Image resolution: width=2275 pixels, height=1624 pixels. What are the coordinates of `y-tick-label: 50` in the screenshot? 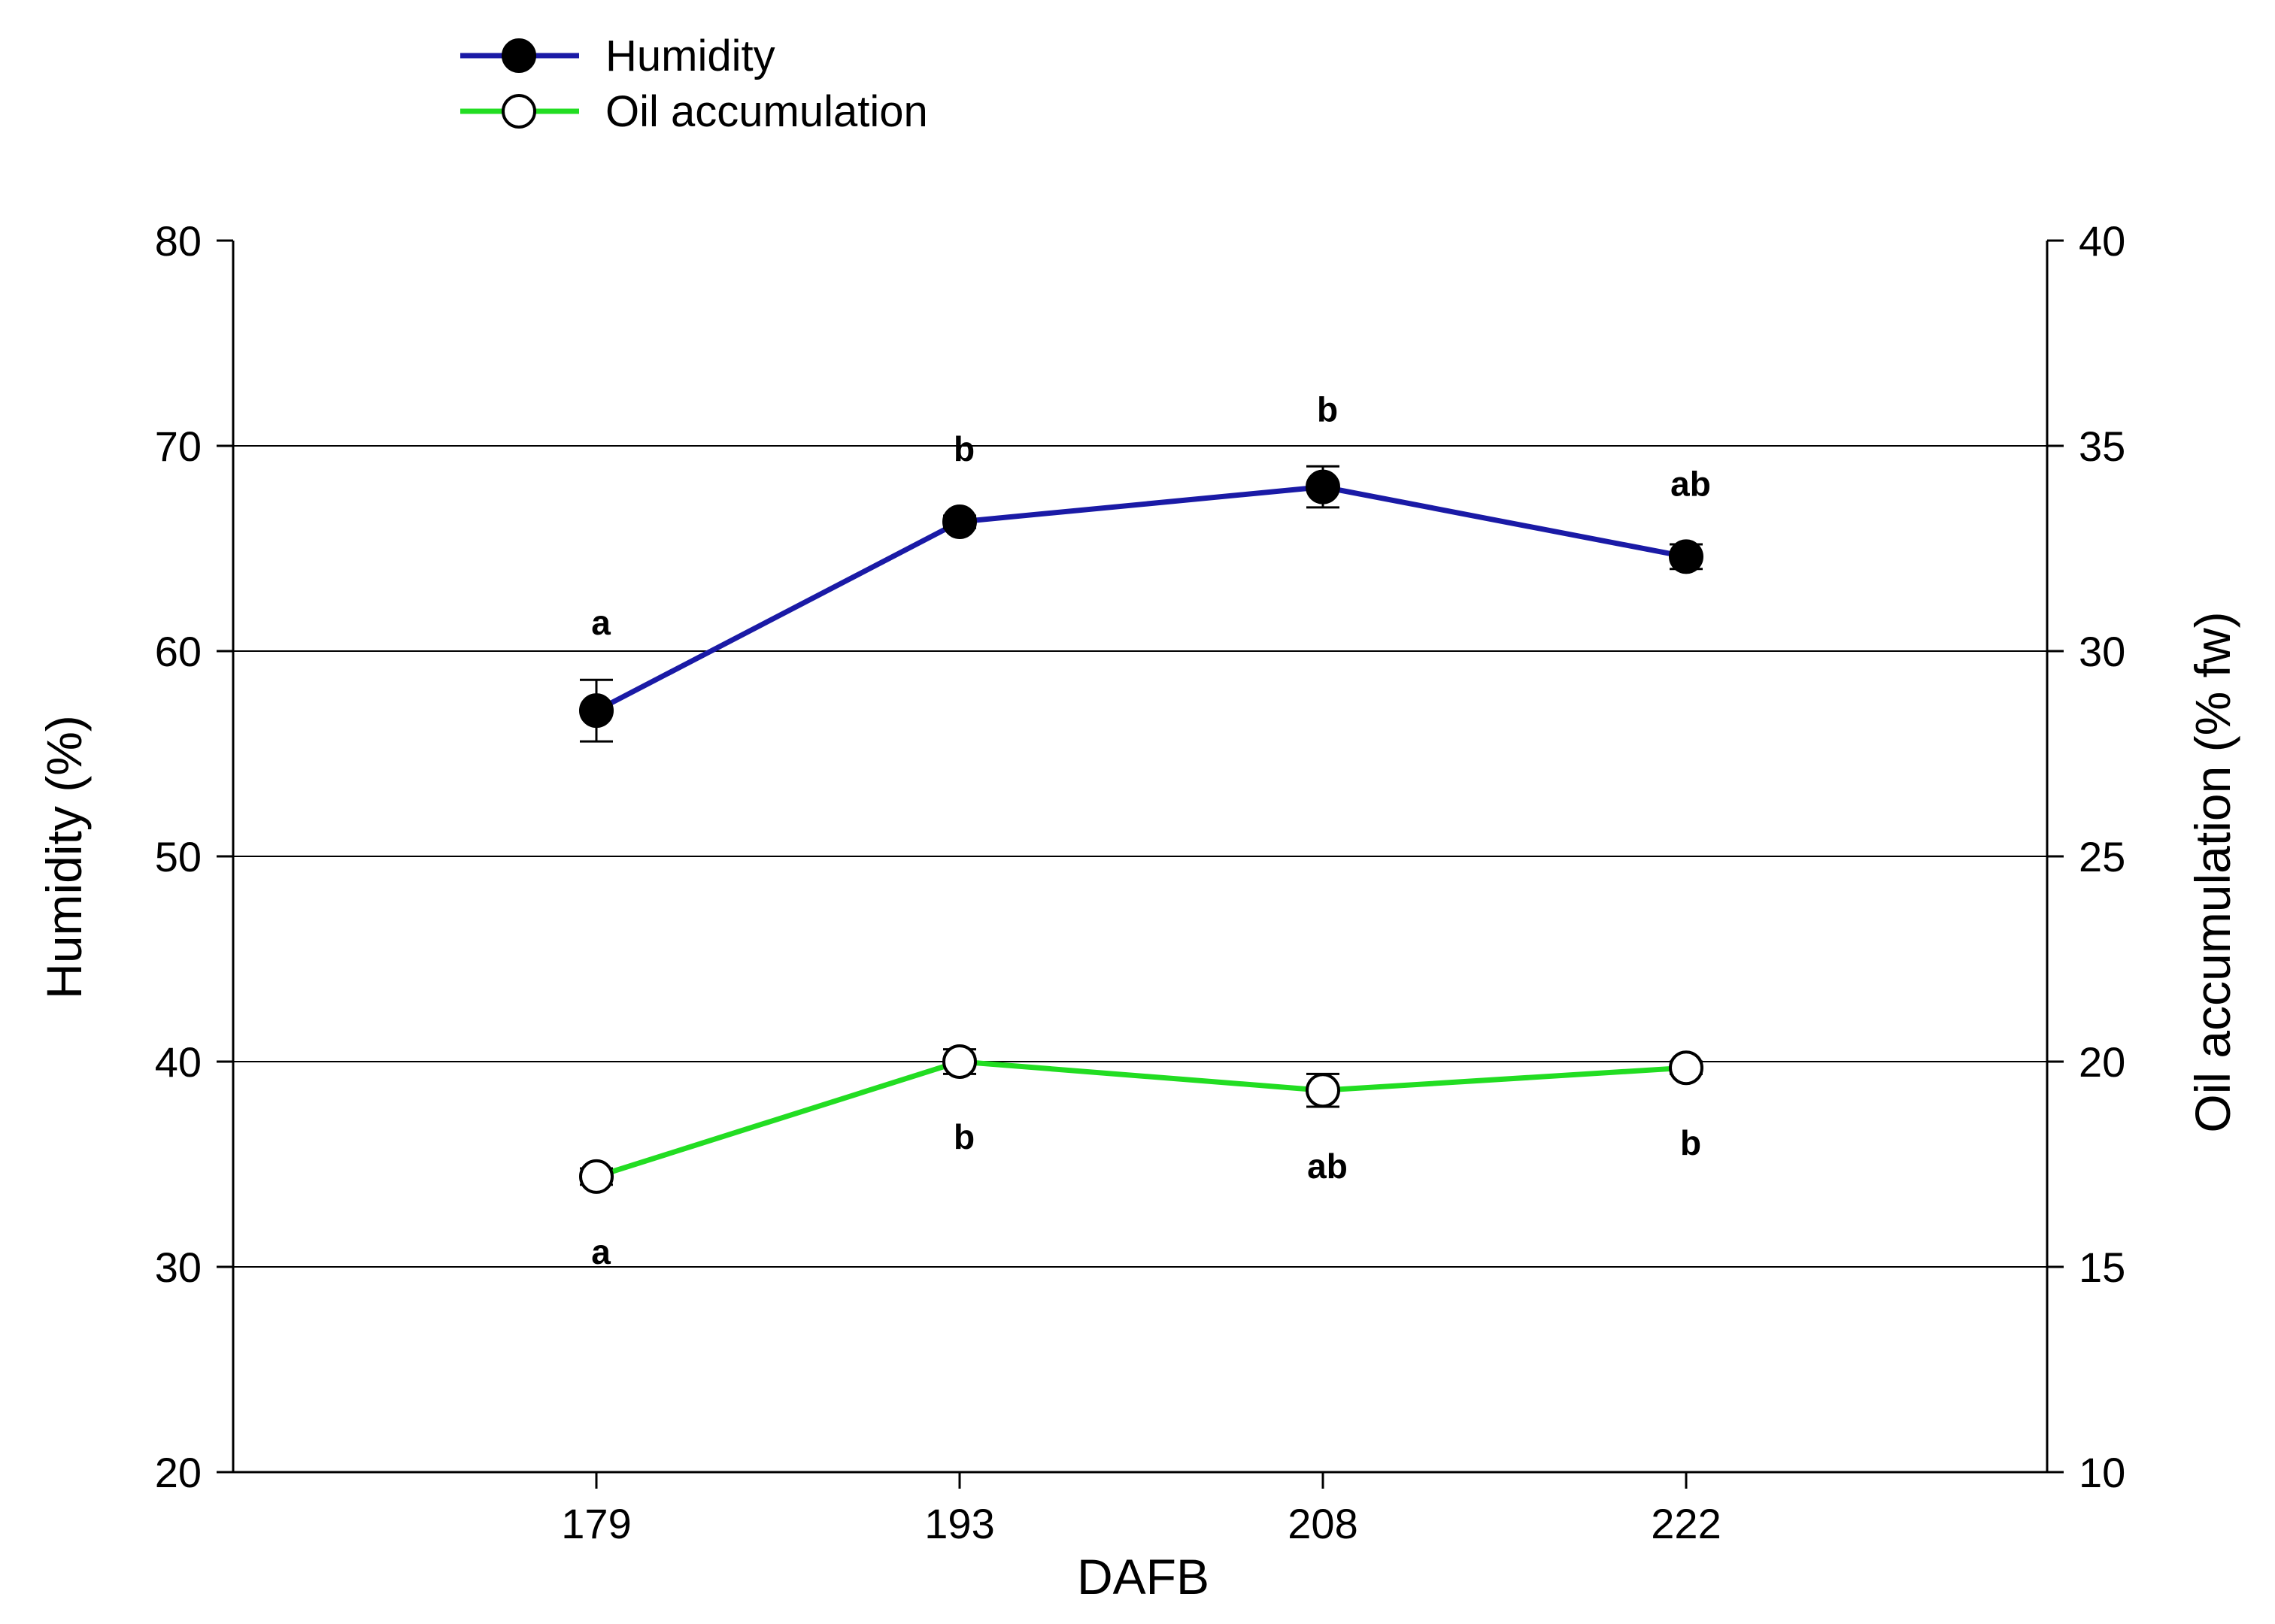 It's located at (178, 856).